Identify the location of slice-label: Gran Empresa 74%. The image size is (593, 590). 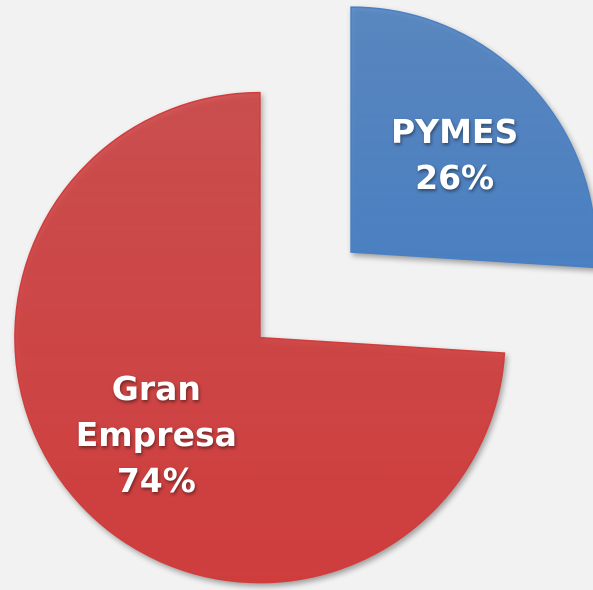
(156, 435).